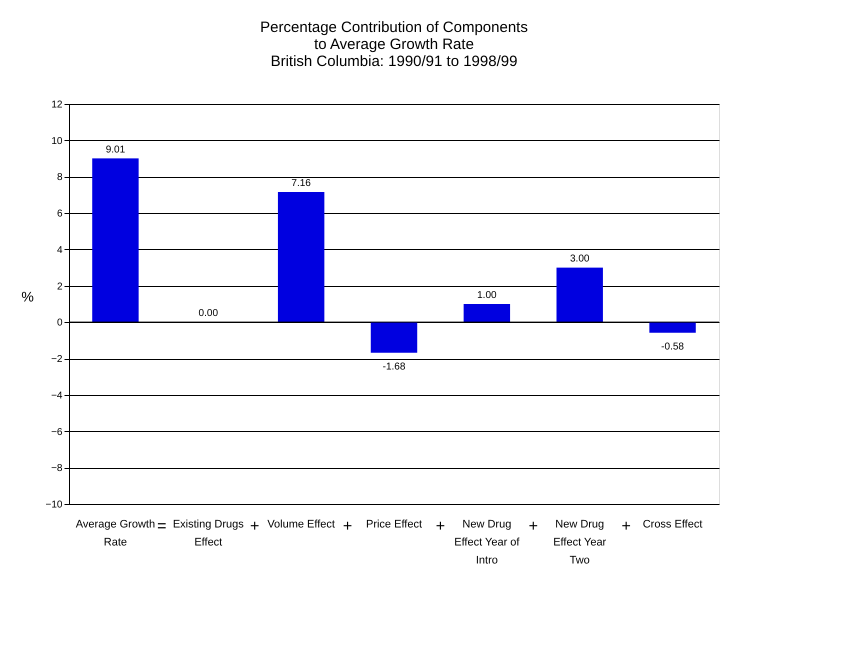  What do you see at coordinates (27, 296) in the screenshot?
I see `y-axis-title: %` at bounding box center [27, 296].